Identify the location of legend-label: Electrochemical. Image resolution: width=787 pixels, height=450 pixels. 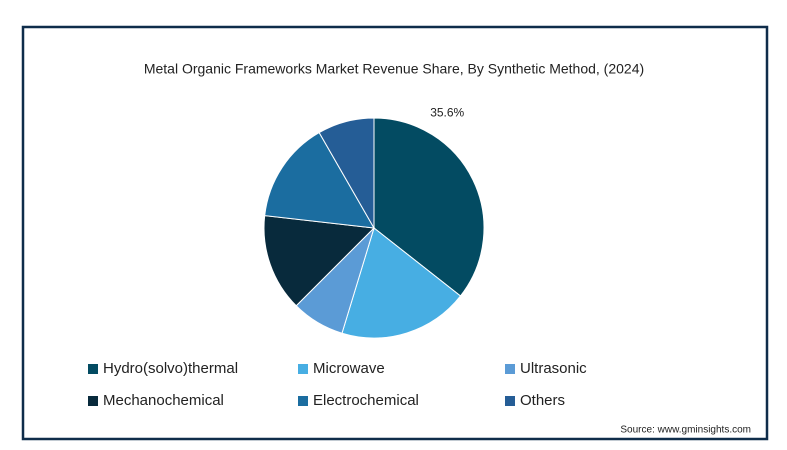
(366, 400).